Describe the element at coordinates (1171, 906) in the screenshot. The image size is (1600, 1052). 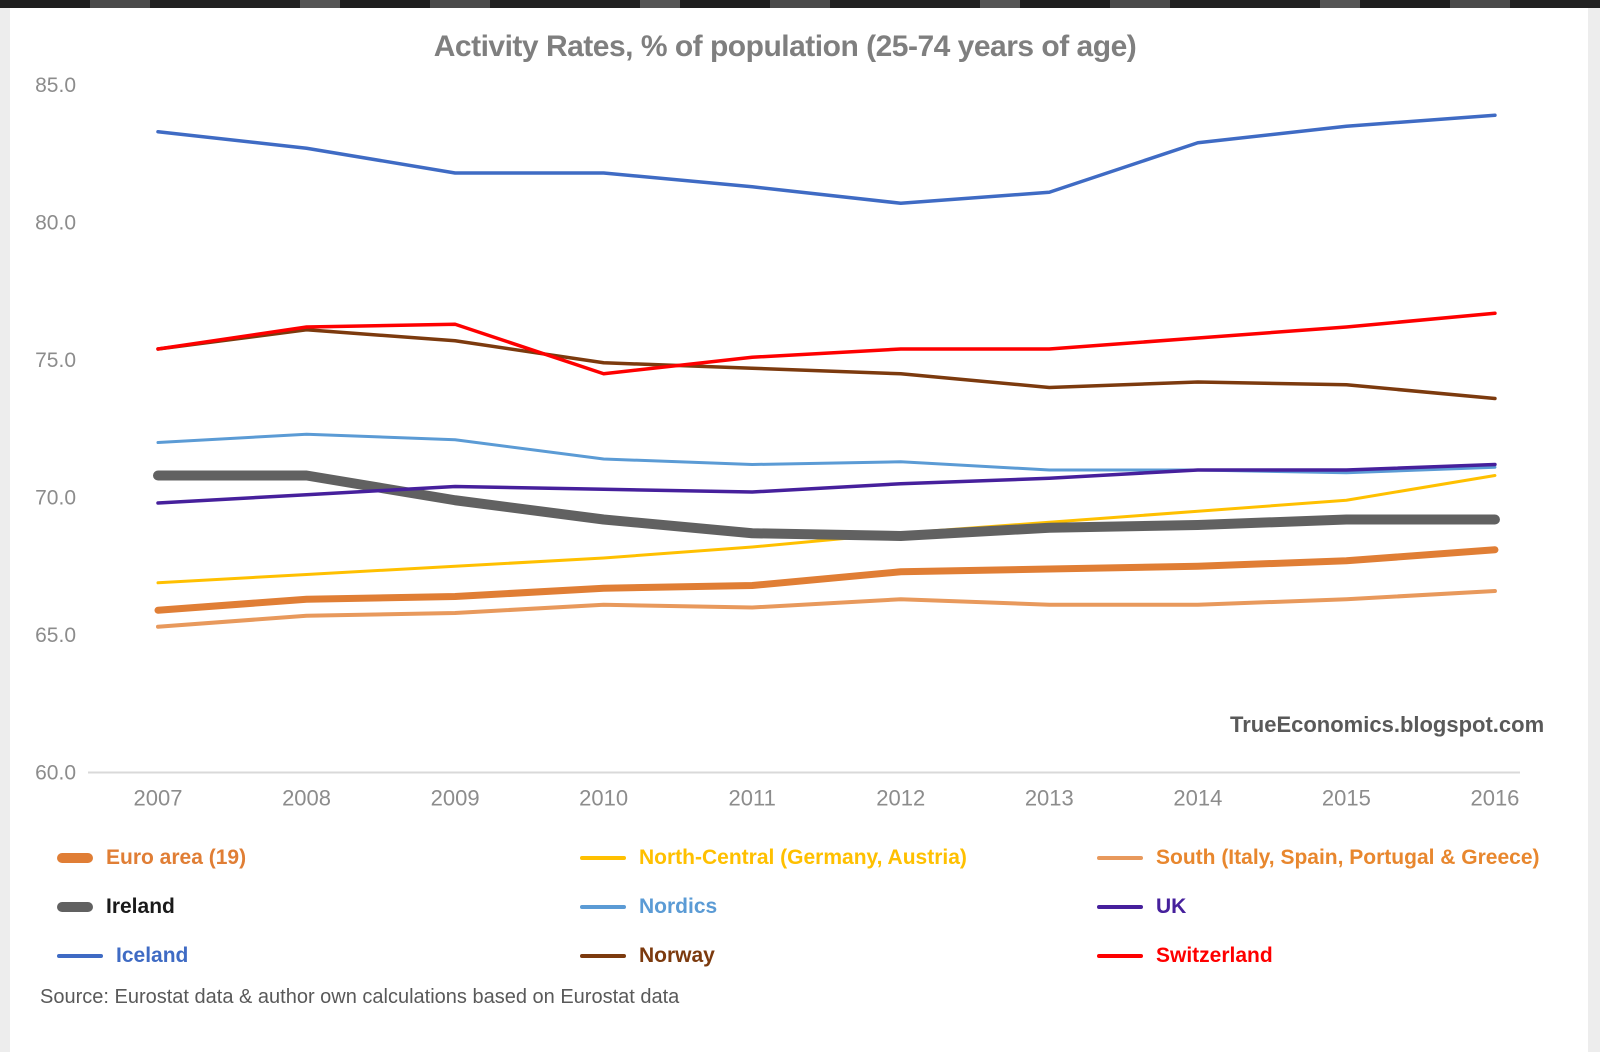
I see `legend-label-uk: UK` at that location.